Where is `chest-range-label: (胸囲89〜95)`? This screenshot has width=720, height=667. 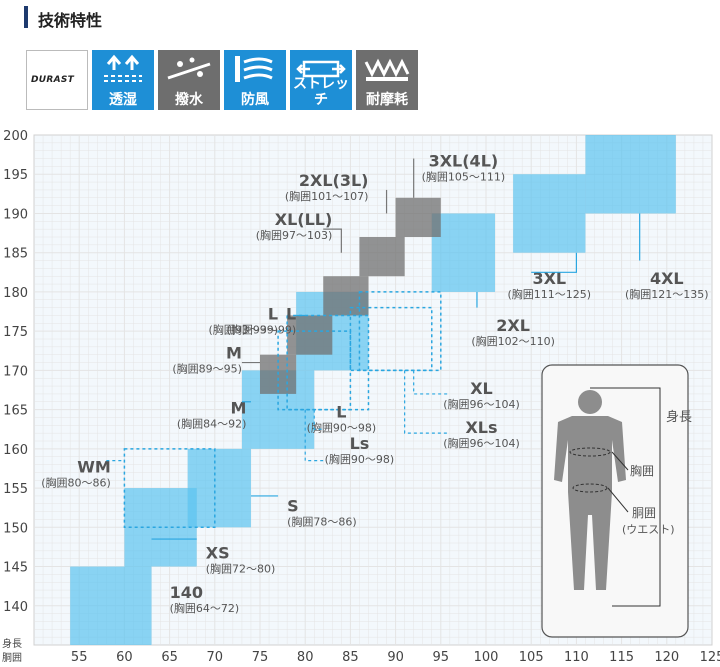 chest-range-label: (胸囲89〜95) is located at coordinates (207, 369).